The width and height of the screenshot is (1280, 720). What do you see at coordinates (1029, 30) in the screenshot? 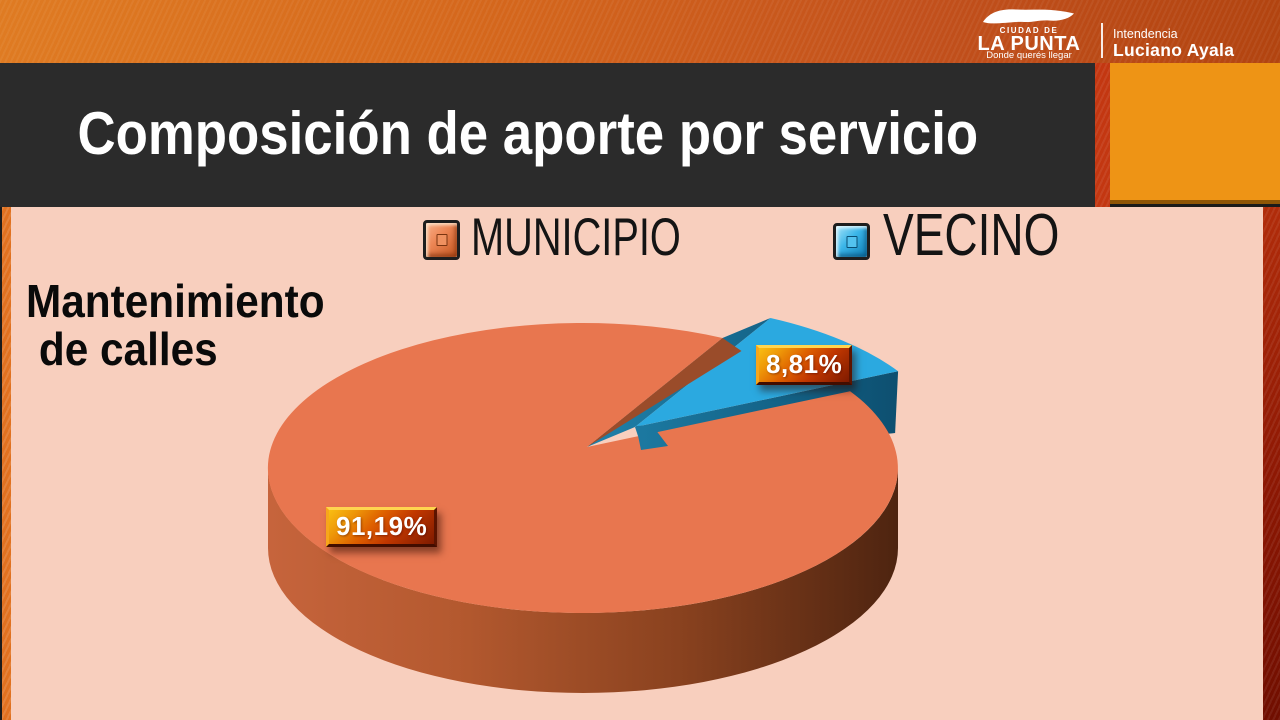
I see `logo-city-top: CIUDAD DE` at bounding box center [1029, 30].